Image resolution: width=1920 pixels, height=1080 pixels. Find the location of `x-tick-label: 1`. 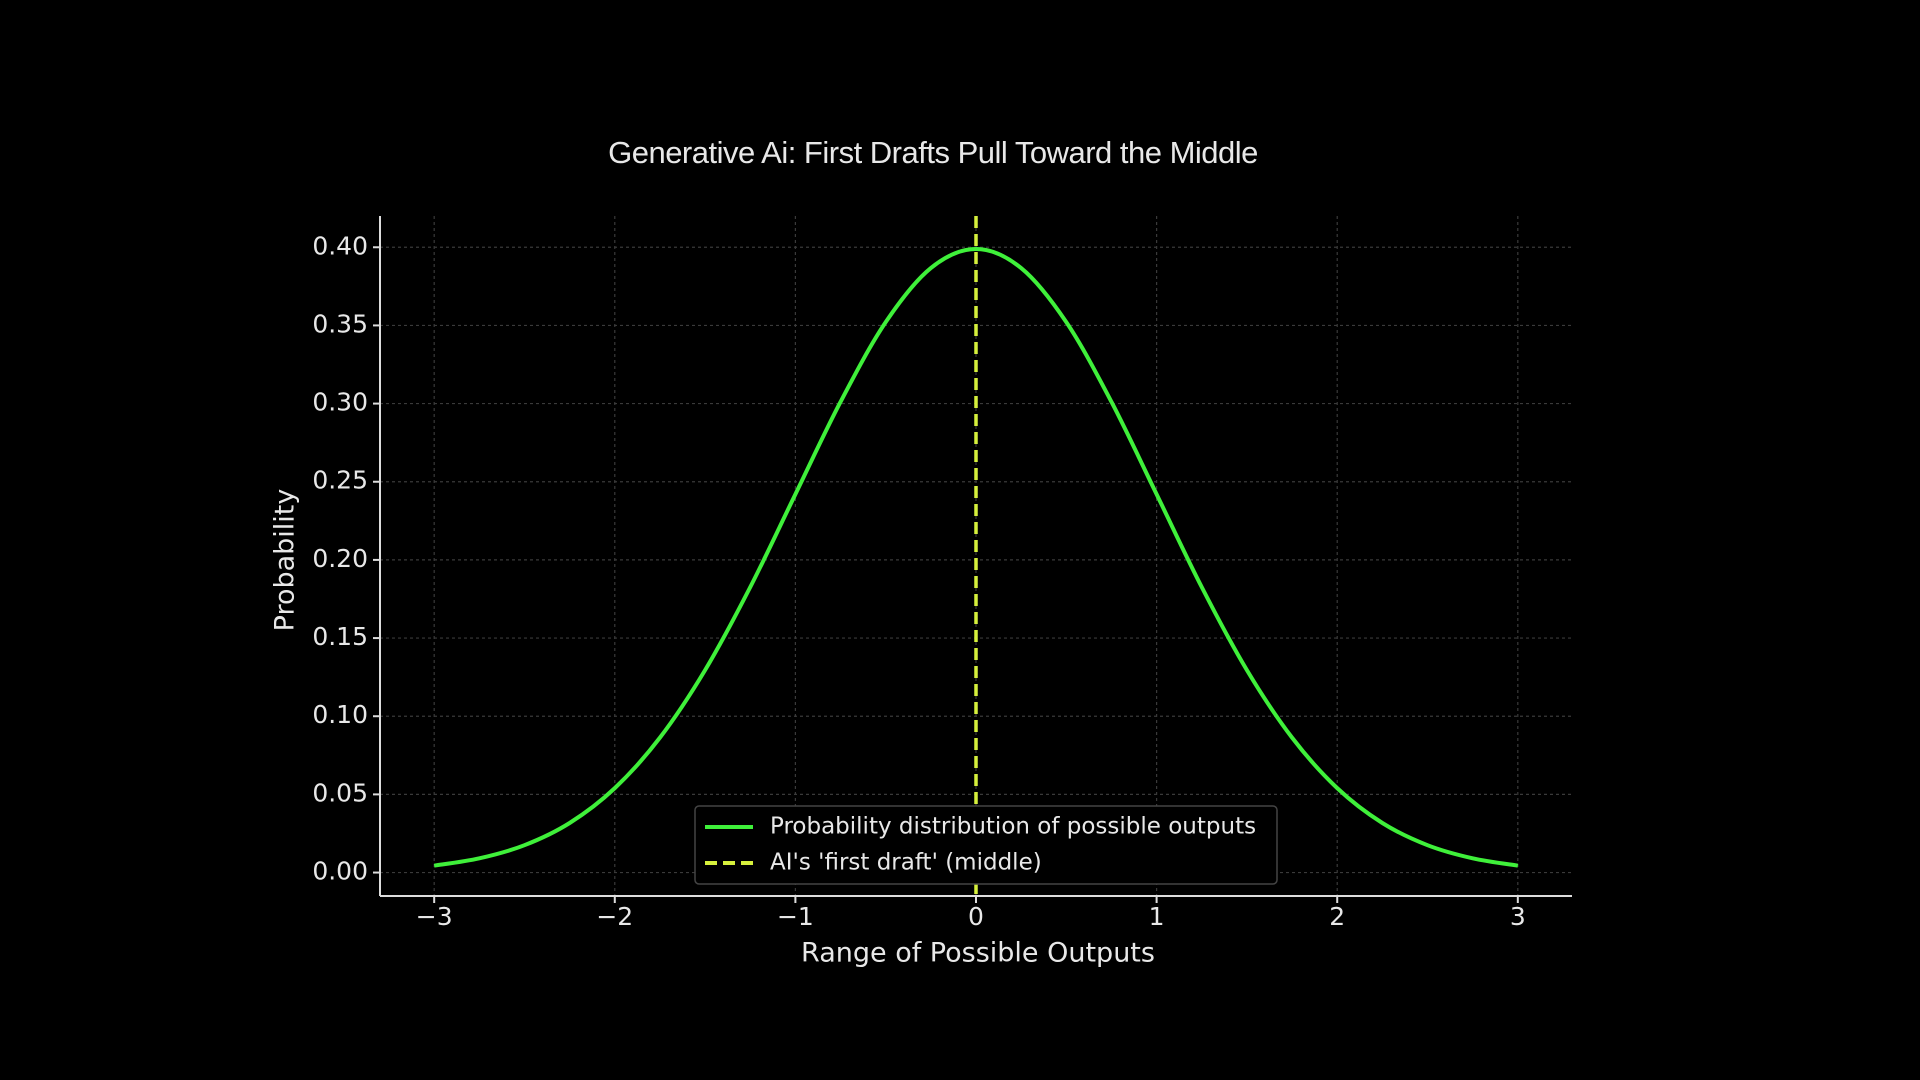

x-tick-label: 1 is located at coordinates (1157, 916).